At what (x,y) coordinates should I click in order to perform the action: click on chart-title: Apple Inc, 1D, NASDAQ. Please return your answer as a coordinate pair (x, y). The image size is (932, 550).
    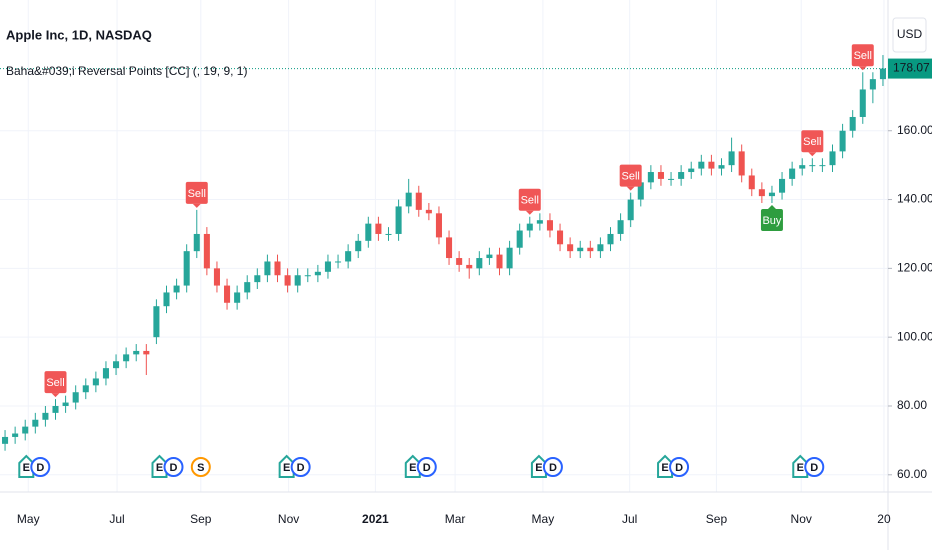
    Looking at the image, I should click on (79, 34).